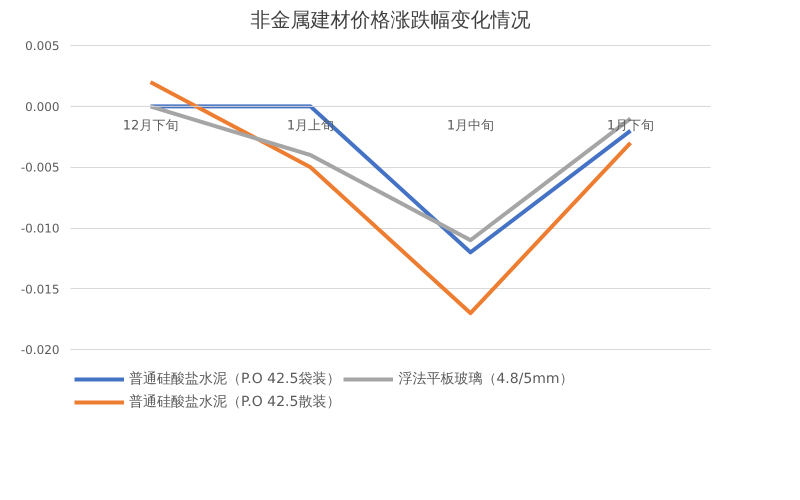  What do you see at coordinates (234, 402) in the screenshot?
I see `legend-label: 普通硅酸盐水泥（P.O 42.5散装）` at bounding box center [234, 402].